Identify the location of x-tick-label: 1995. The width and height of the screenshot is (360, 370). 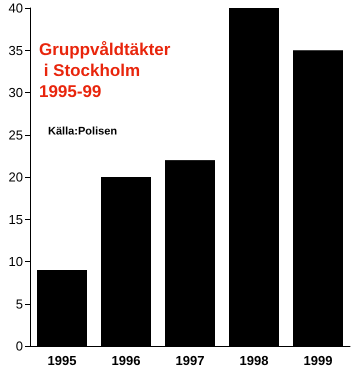
(62, 360).